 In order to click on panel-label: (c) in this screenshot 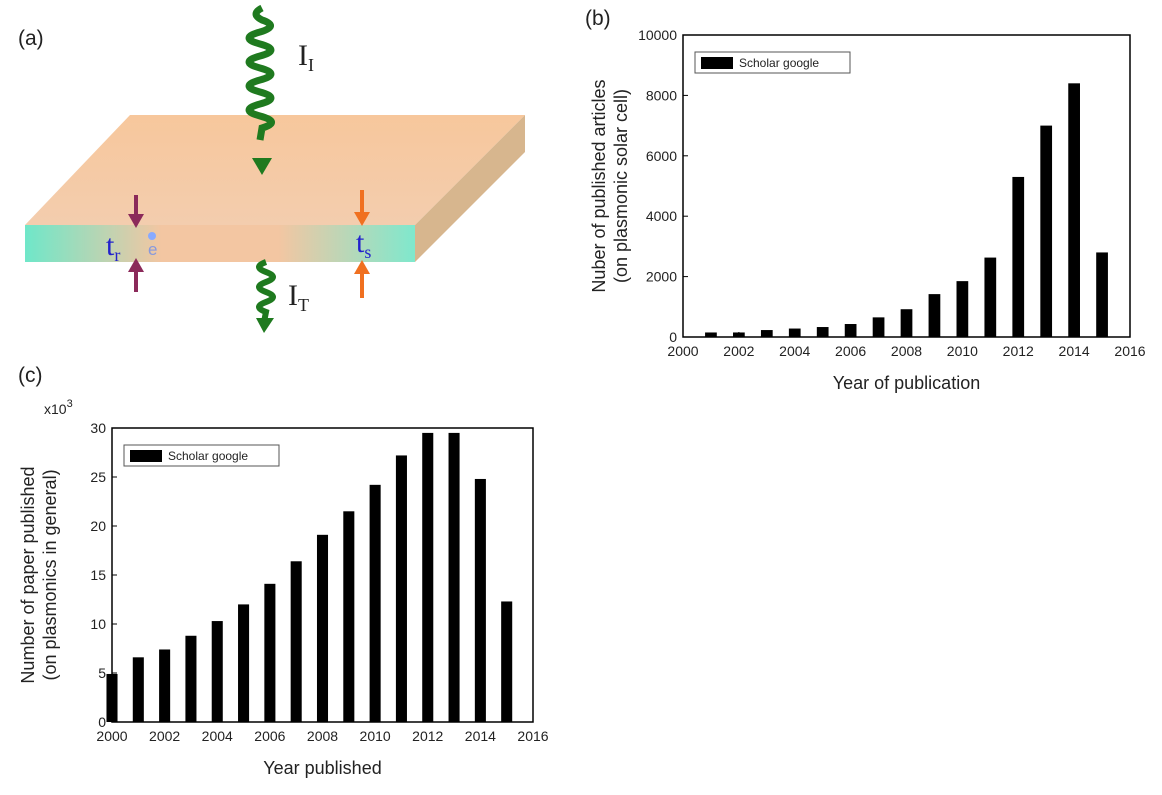, I will do `click(30, 375)`.